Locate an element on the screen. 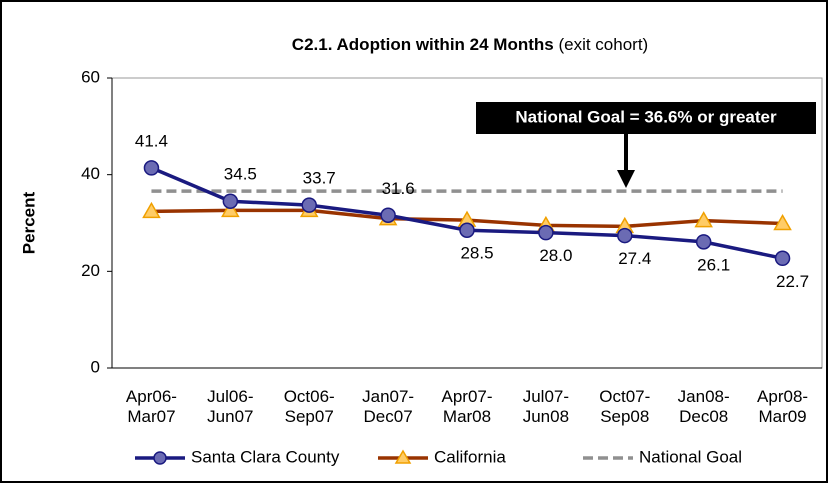 This screenshot has width=828, height=483. x-tick-line: Apr06- is located at coordinates (151, 396).